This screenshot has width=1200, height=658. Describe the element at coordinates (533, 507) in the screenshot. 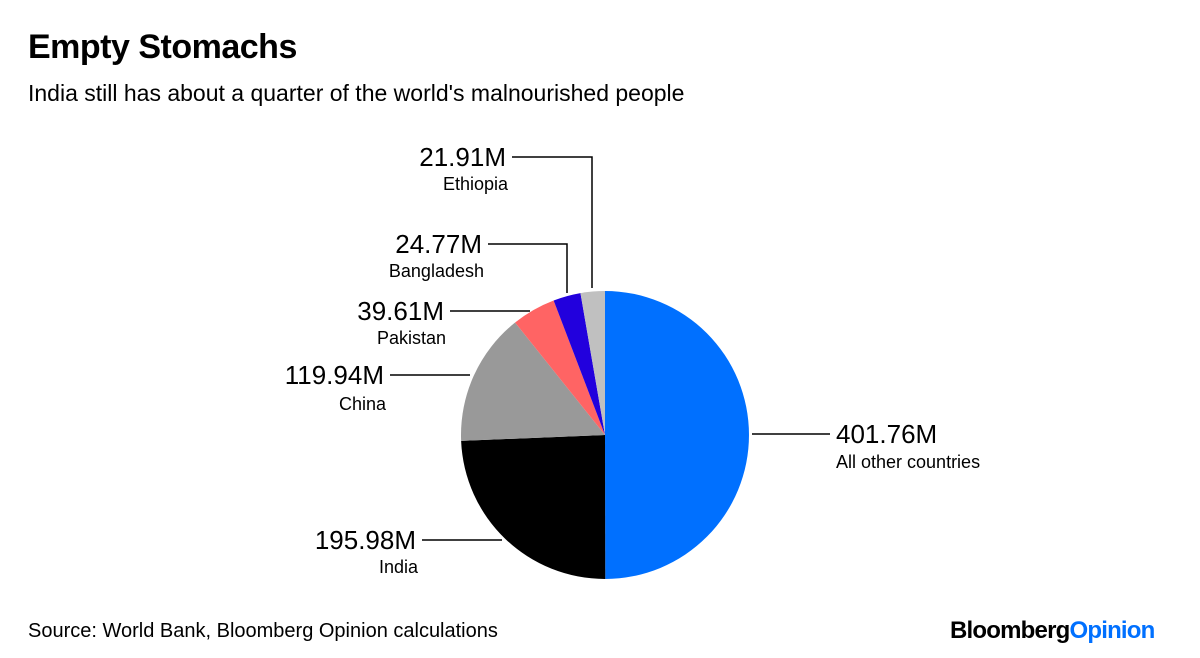

I see `pie-slice-india` at that location.